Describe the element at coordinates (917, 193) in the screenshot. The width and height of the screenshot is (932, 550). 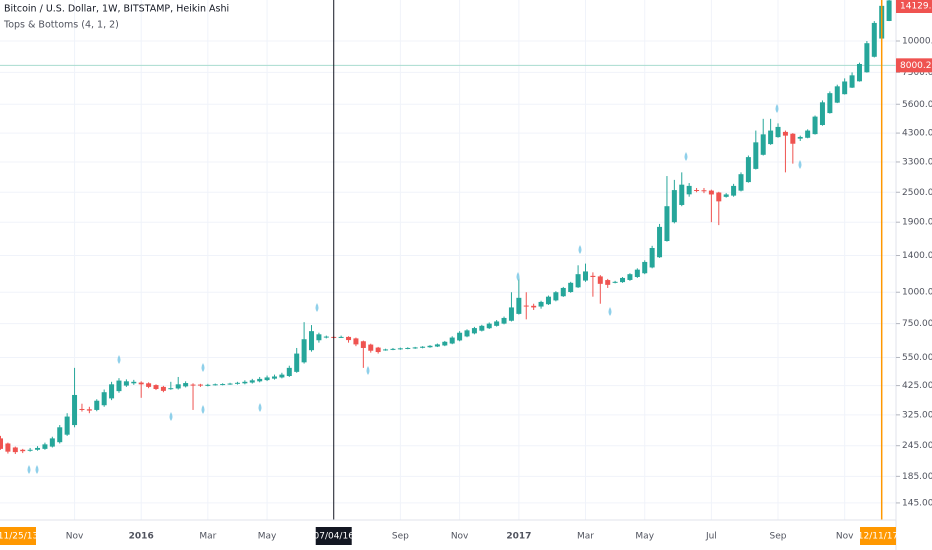
I see `y-tick-label: 2500.00` at that location.